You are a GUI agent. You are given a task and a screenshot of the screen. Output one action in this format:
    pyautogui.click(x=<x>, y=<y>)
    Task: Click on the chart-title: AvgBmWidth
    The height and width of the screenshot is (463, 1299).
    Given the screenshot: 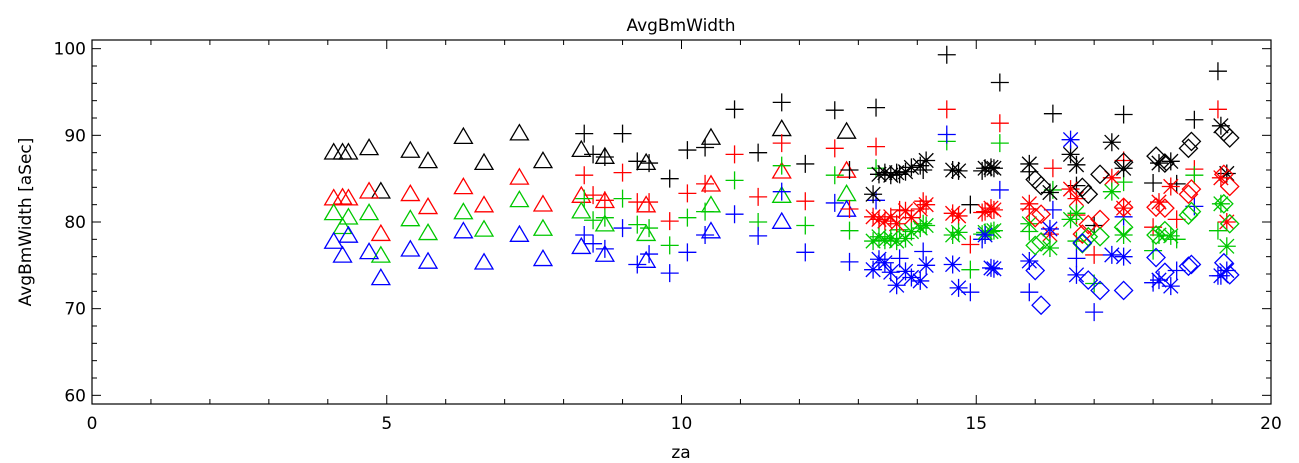 What is the action you would take?
    pyautogui.click(x=680, y=26)
    